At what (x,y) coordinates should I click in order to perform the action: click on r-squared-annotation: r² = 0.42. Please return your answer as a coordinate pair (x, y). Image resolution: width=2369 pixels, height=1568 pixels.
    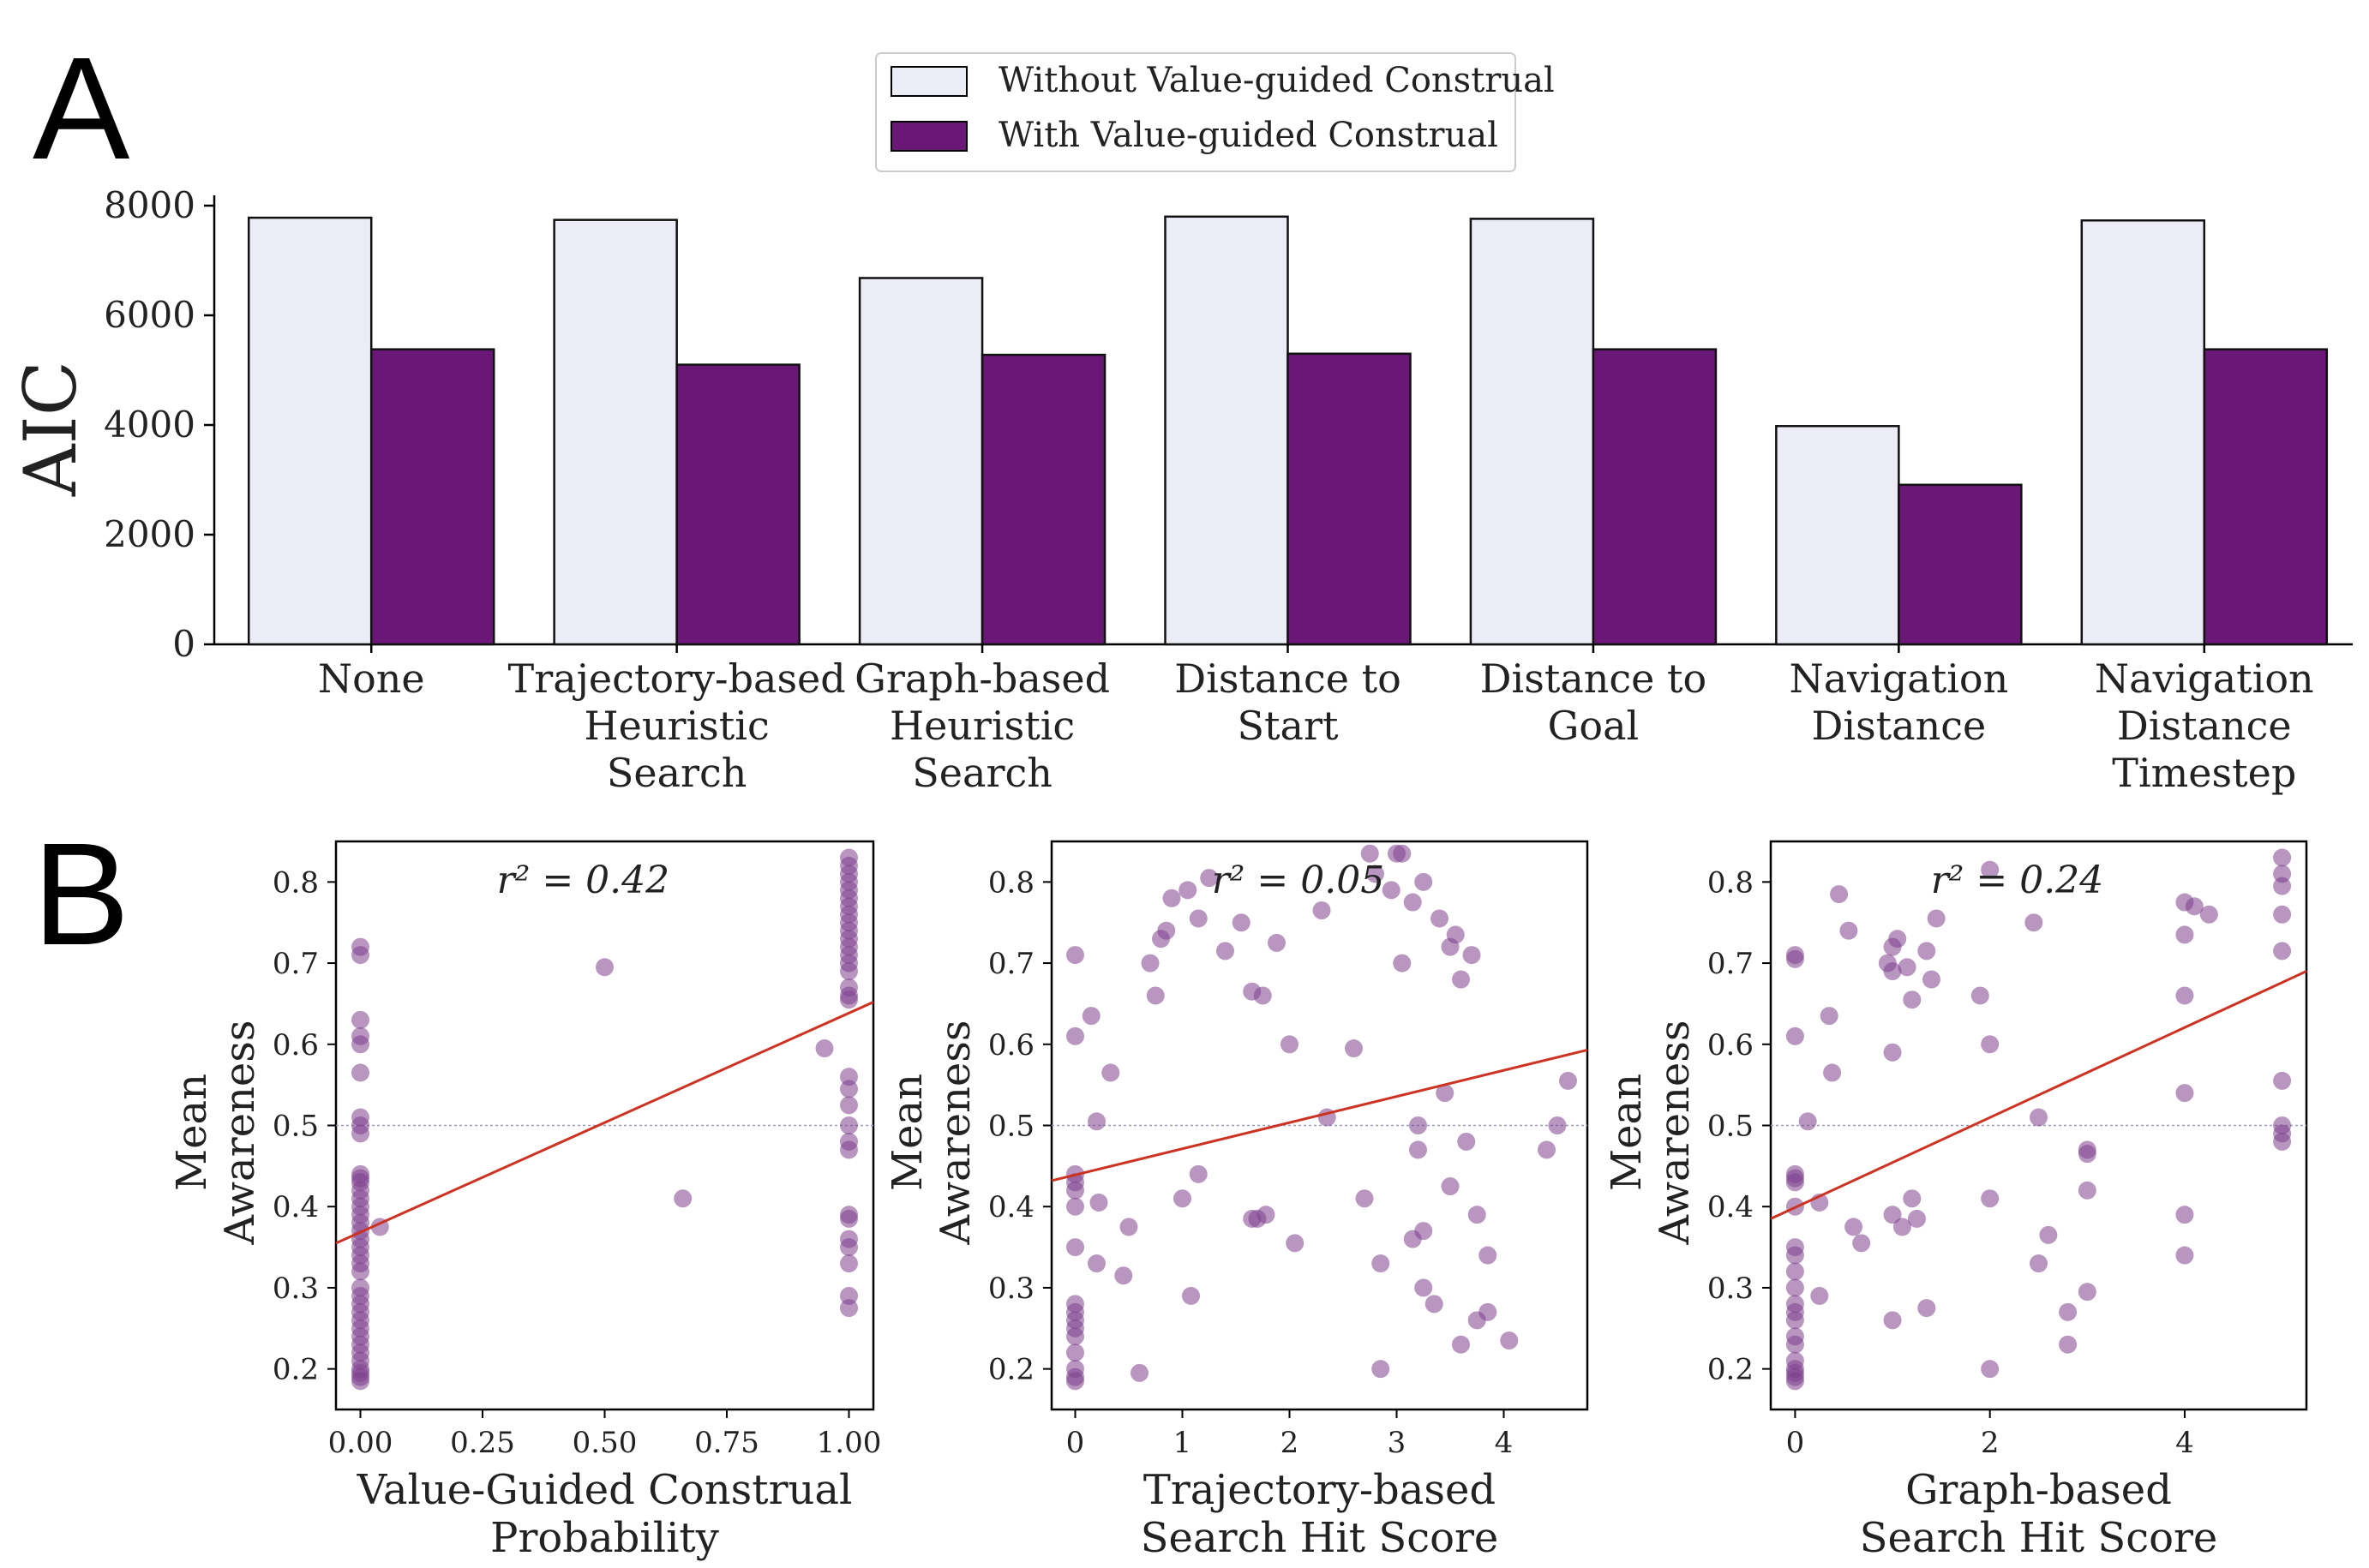
    Looking at the image, I should click on (583, 880).